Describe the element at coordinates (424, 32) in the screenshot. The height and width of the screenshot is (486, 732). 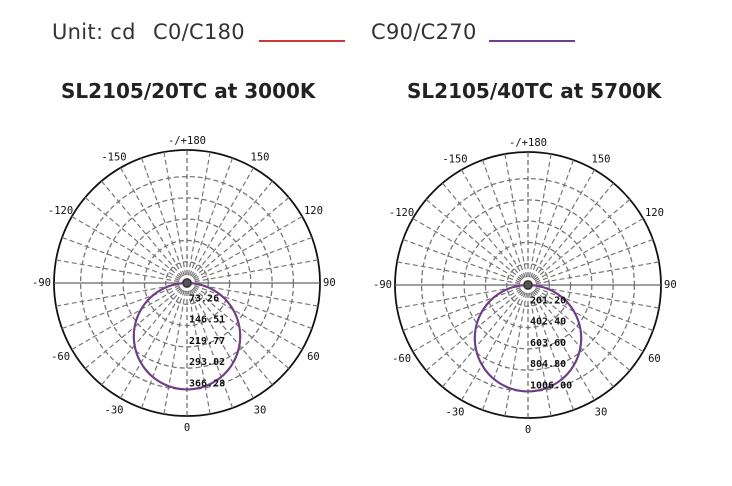
I see `legend-series-c90-label: C90/C270` at that location.